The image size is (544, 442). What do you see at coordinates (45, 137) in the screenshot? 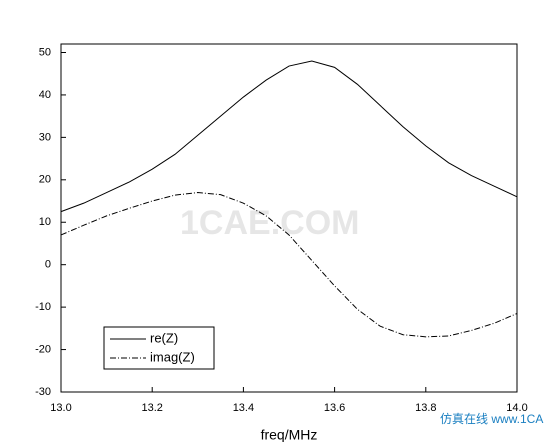
I see `y-tick-label: 30` at bounding box center [45, 137].